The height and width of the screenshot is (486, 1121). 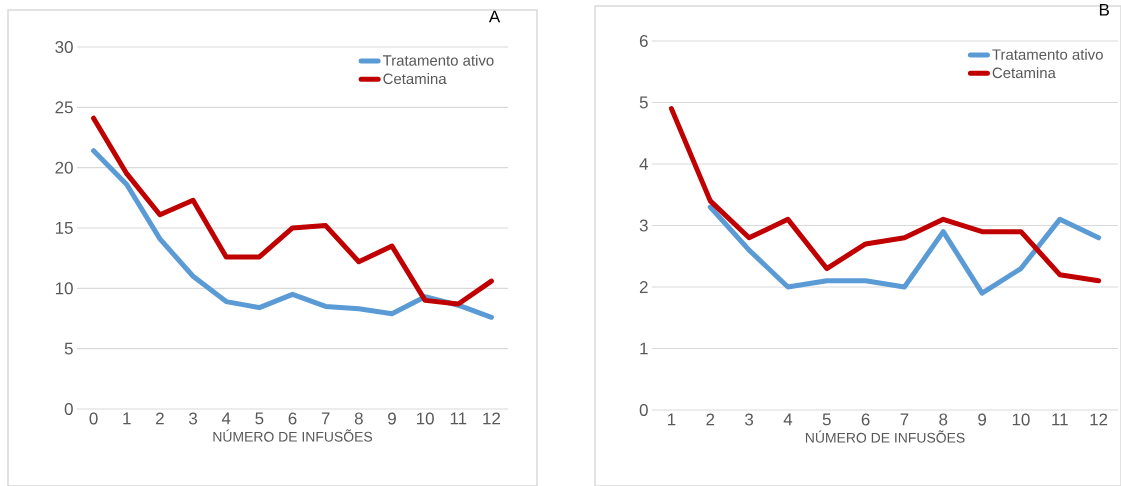 I want to click on y-tick-label: 6, so click(x=643, y=40).